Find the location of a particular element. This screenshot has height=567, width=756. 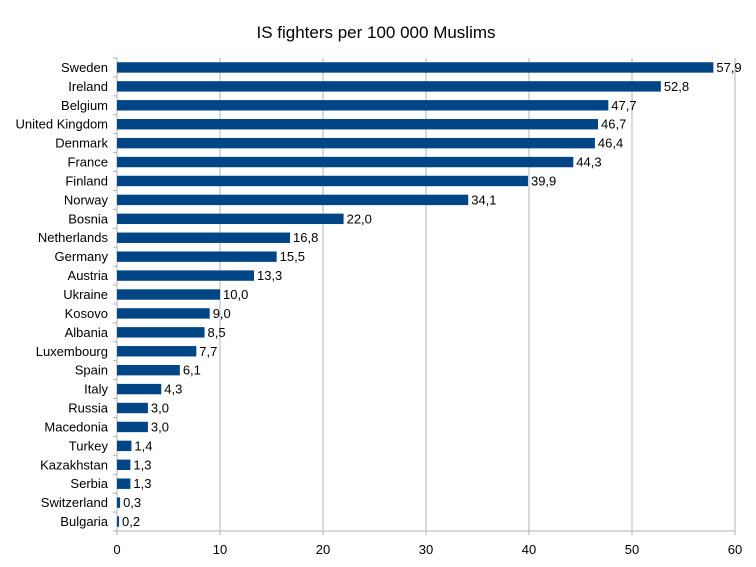

category-label: Russia is located at coordinates (88, 408).